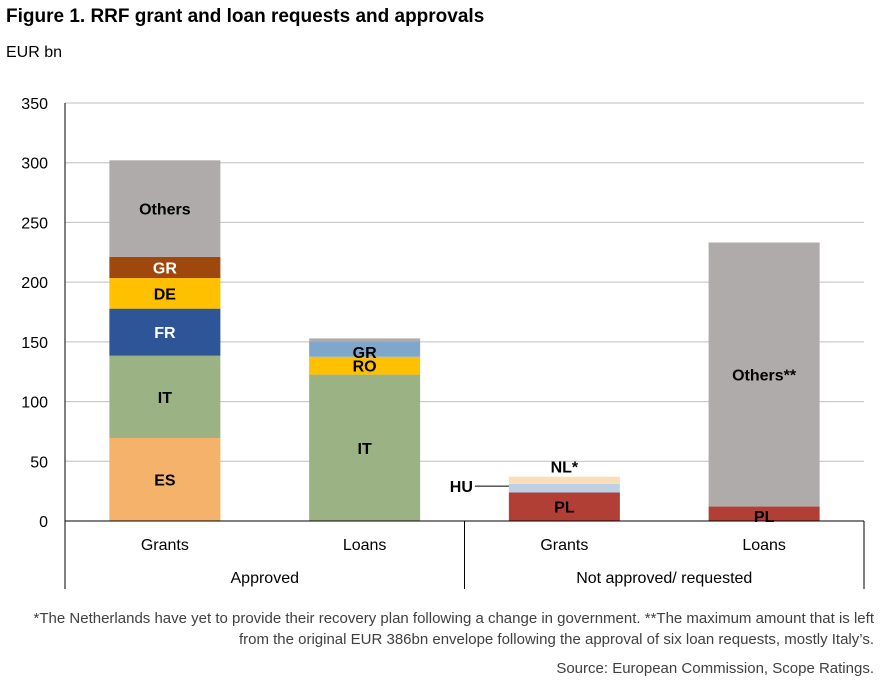  What do you see at coordinates (265, 578) in the screenshot?
I see `group-label: Approved` at bounding box center [265, 578].